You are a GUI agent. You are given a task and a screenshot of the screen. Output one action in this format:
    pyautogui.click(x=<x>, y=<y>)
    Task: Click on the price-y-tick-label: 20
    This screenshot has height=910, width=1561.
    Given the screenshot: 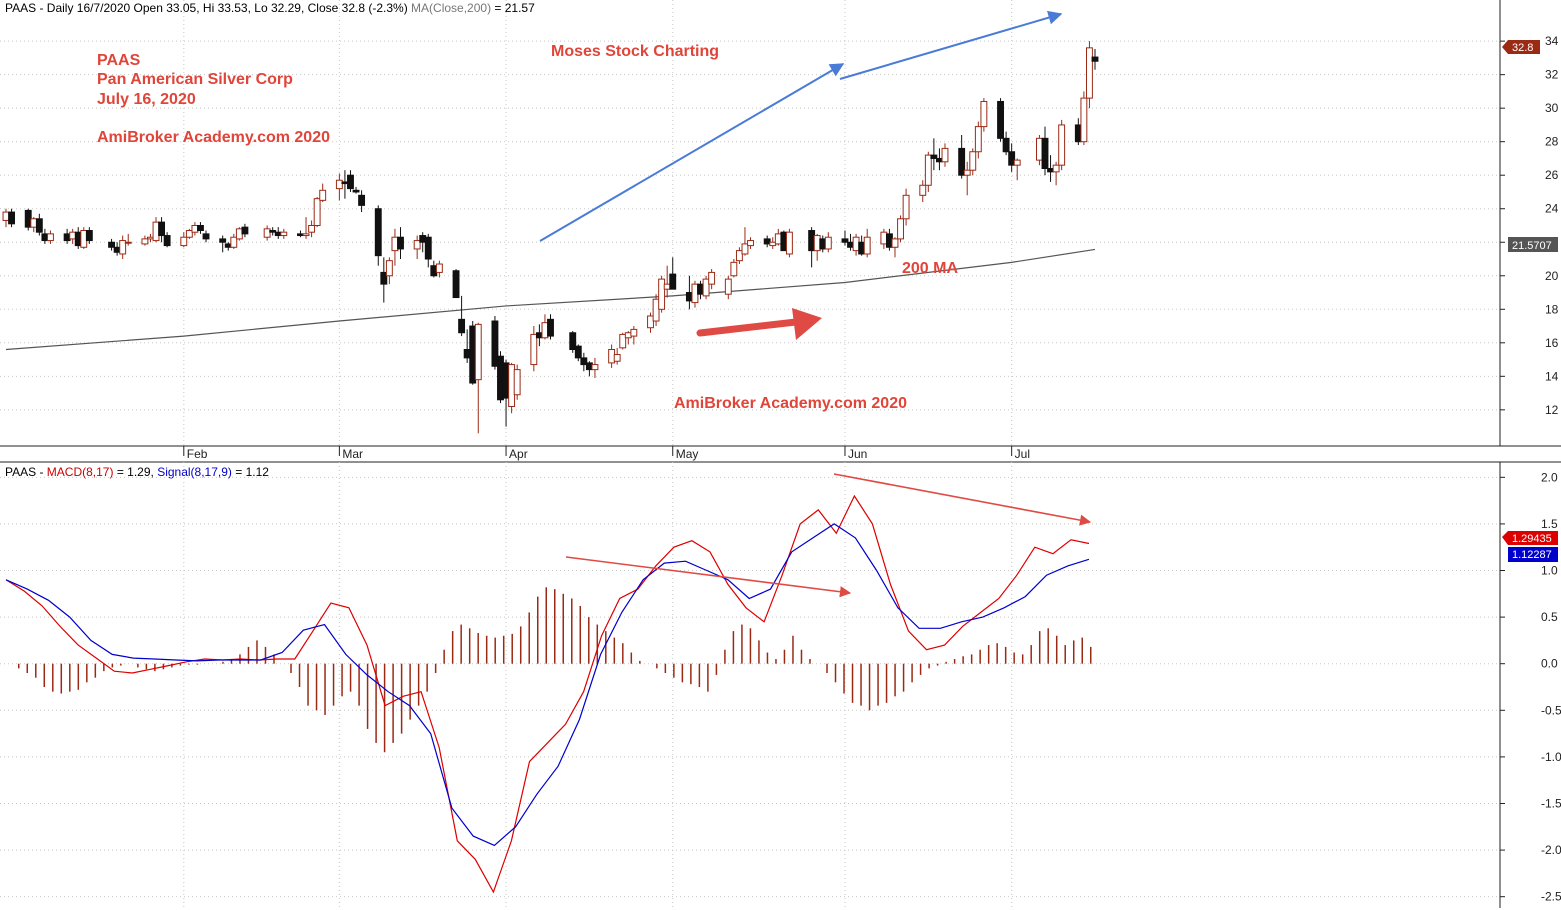 What is the action you would take?
    pyautogui.click(x=1552, y=276)
    